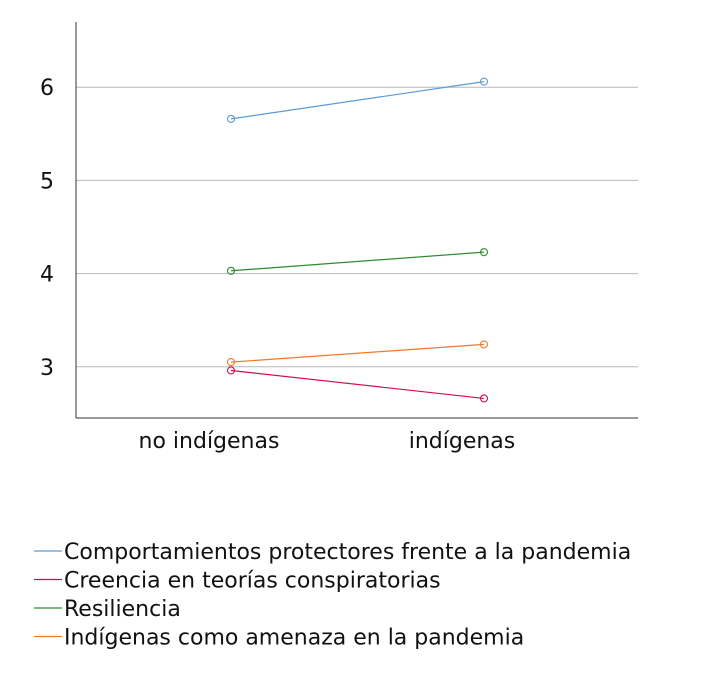 This screenshot has height=695, width=711. What do you see at coordinates (47, 181) in the screenshot?
I see `y-tick-label: 5` at bounding box center [47, 181].